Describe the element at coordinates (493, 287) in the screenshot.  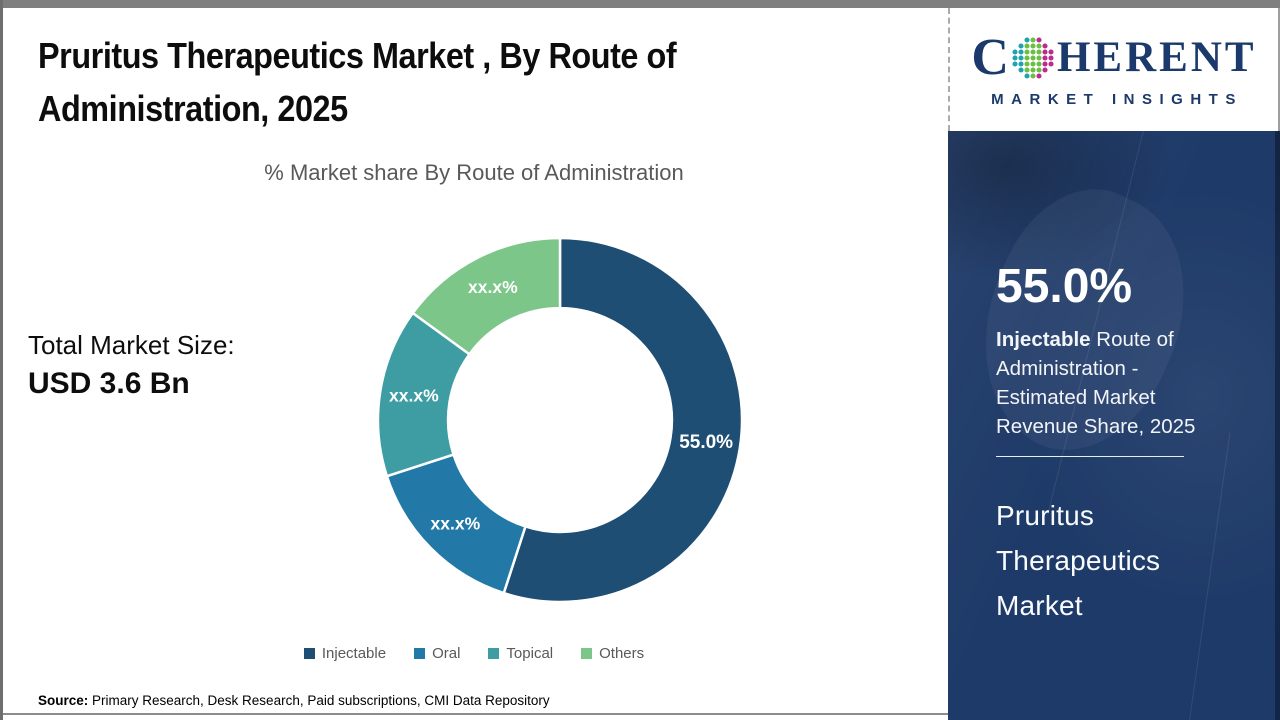
I see `slice-label-others: xx.x%` at that location.